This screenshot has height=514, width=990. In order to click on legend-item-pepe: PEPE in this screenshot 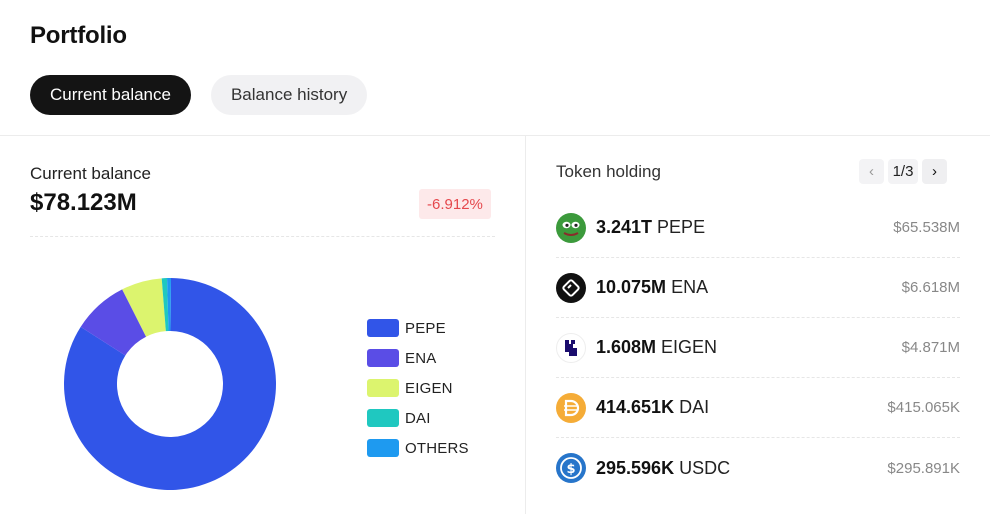, I will do `click(418, 328)`.